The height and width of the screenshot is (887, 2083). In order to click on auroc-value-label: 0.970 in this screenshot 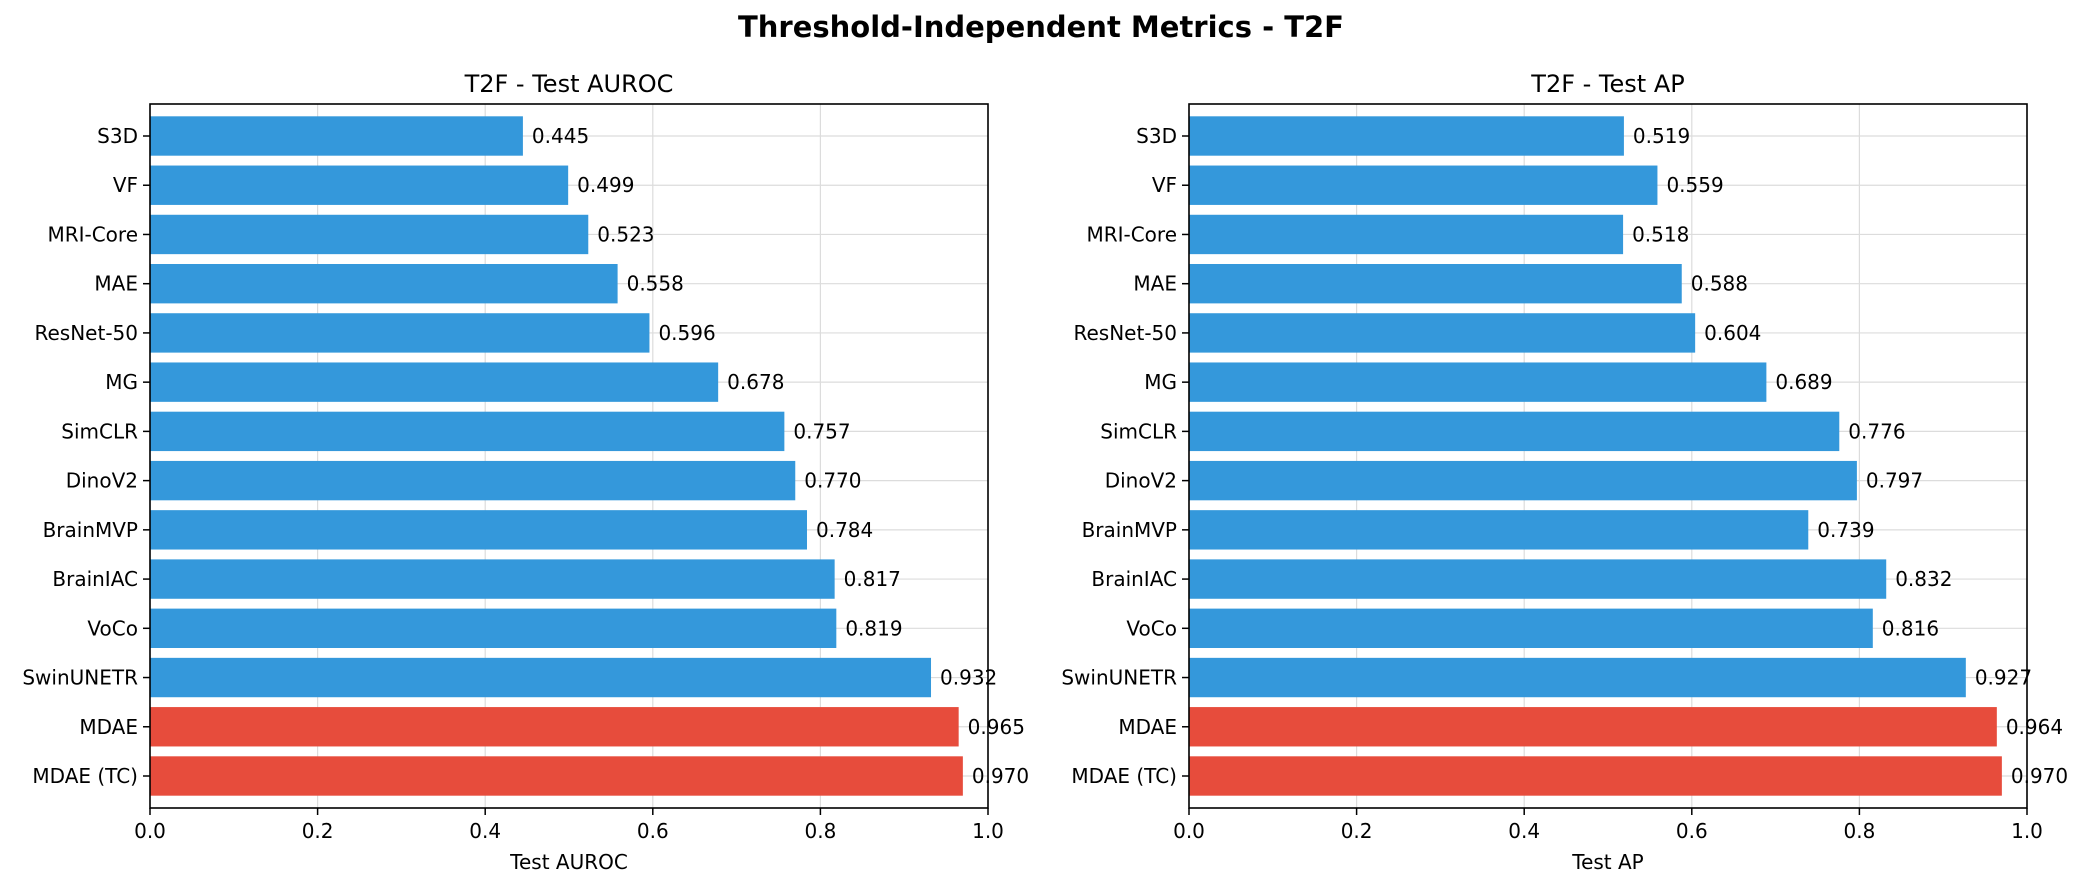, I will do `click(1000, 776)`.